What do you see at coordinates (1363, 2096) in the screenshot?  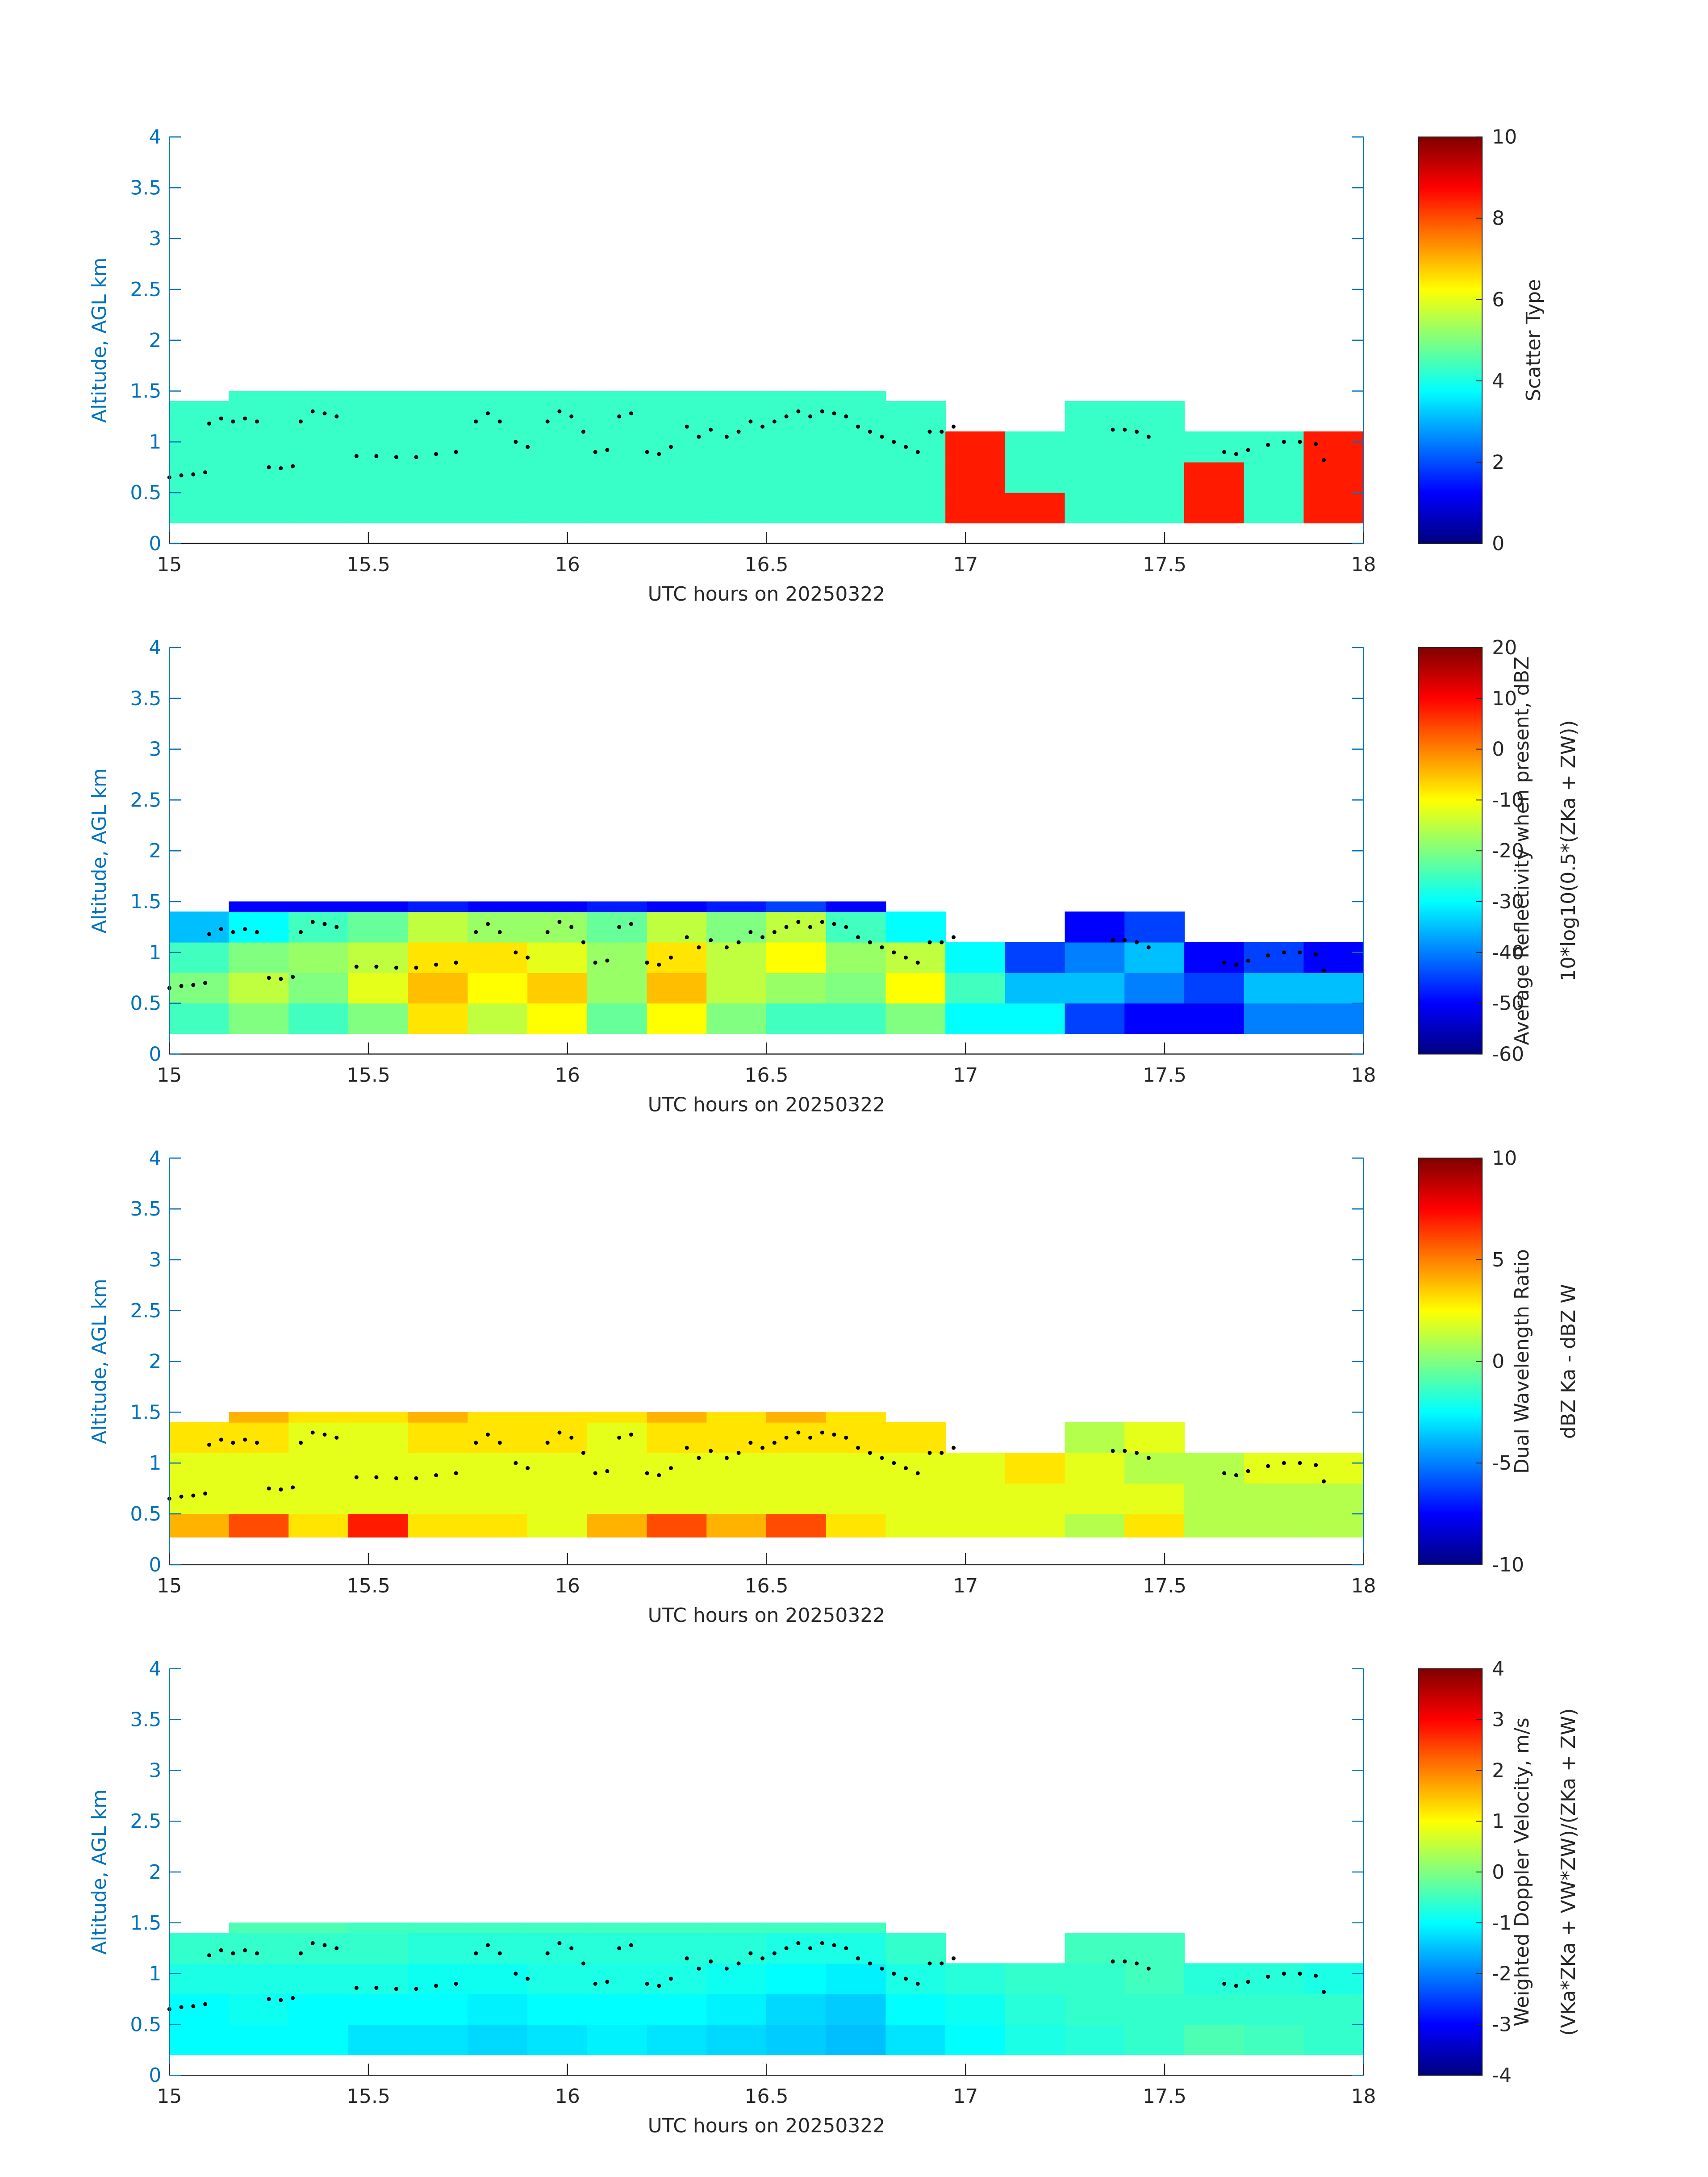 I see `x-tick-label: 18` at bounding box center [1363, 2096].